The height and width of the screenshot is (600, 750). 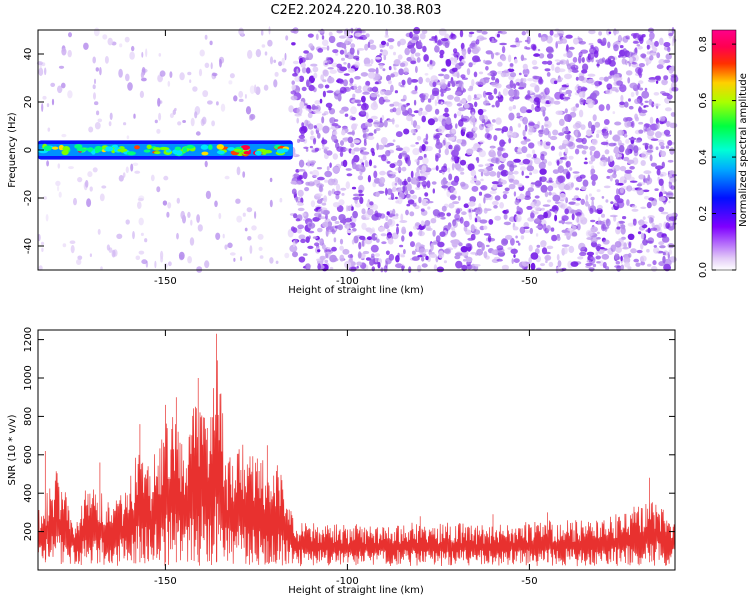 What do you see at coordinates (28, 377) in the screenshot?
I see `y-tick-label: 1000` at bounding box center [28, 377].